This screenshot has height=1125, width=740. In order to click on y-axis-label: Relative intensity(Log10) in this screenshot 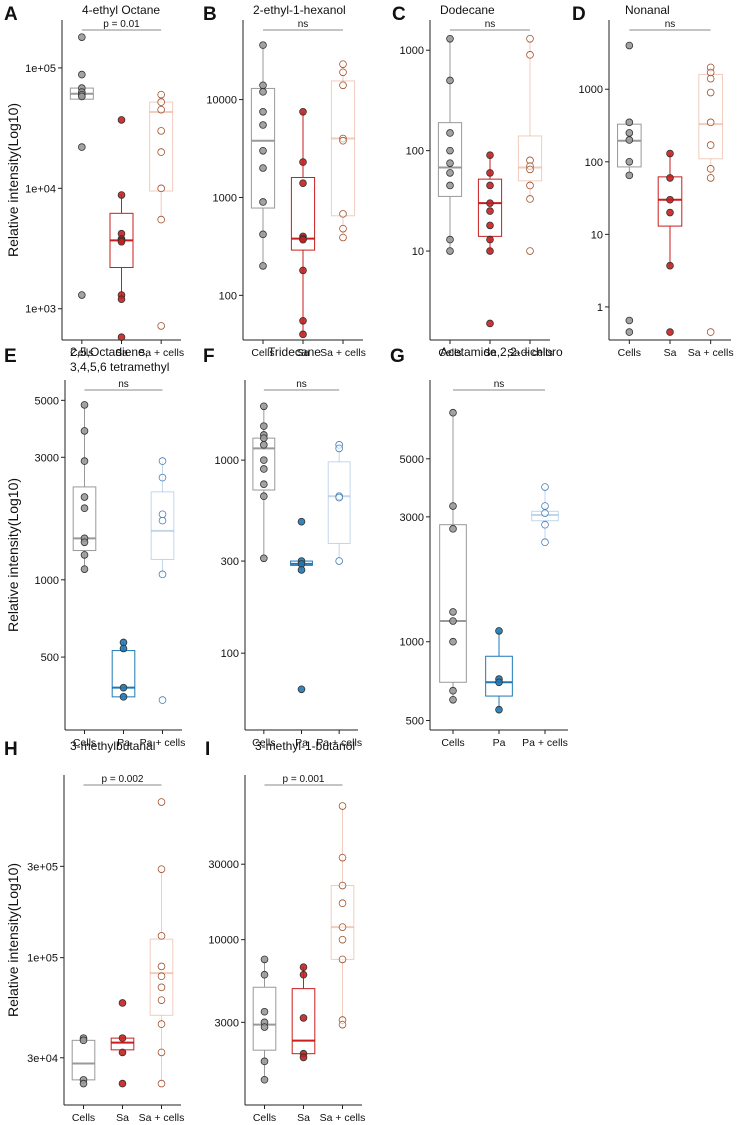, I will do `click(13, 180)`.